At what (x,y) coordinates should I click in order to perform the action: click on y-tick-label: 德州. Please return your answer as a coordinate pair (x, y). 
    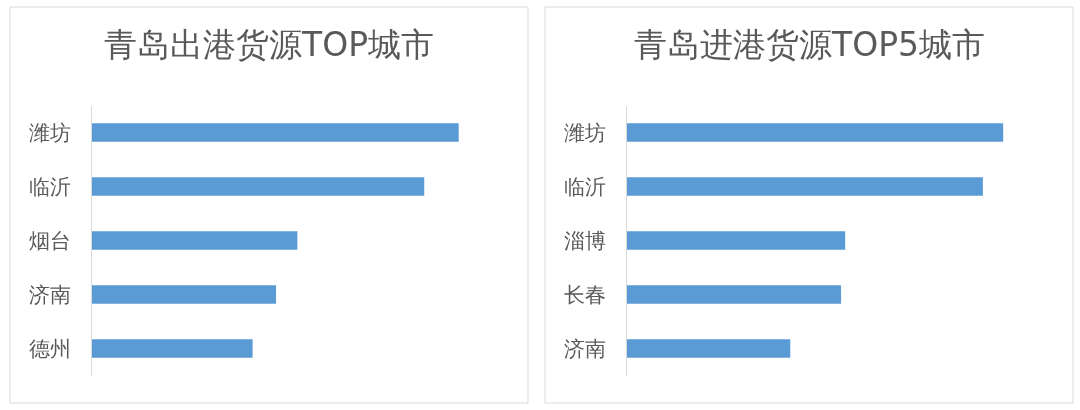
    Looking at the image, I should click on (49, 348).